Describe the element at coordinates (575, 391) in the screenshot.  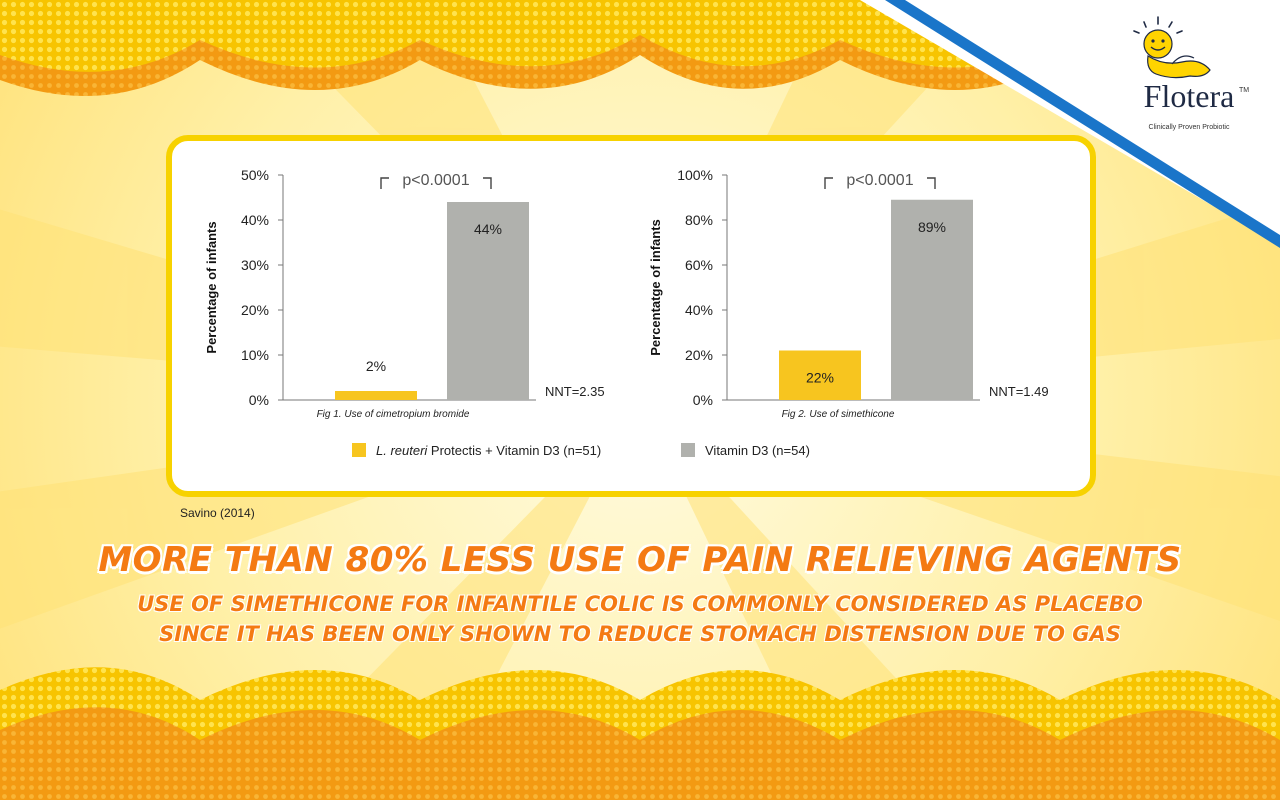
I see `nnt-label: NNT=2.35` at that location.